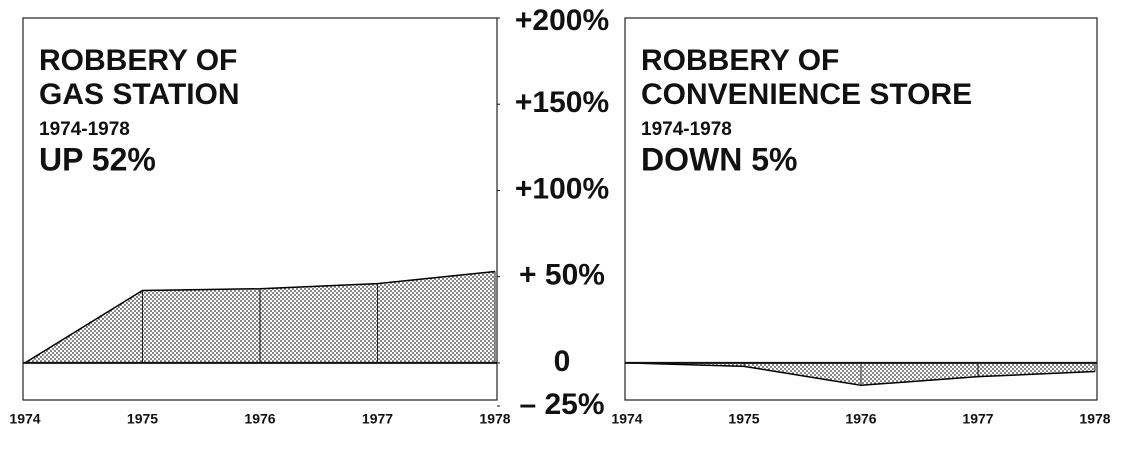  I want to click on y-tick-label: +100%, so click(562, 188).